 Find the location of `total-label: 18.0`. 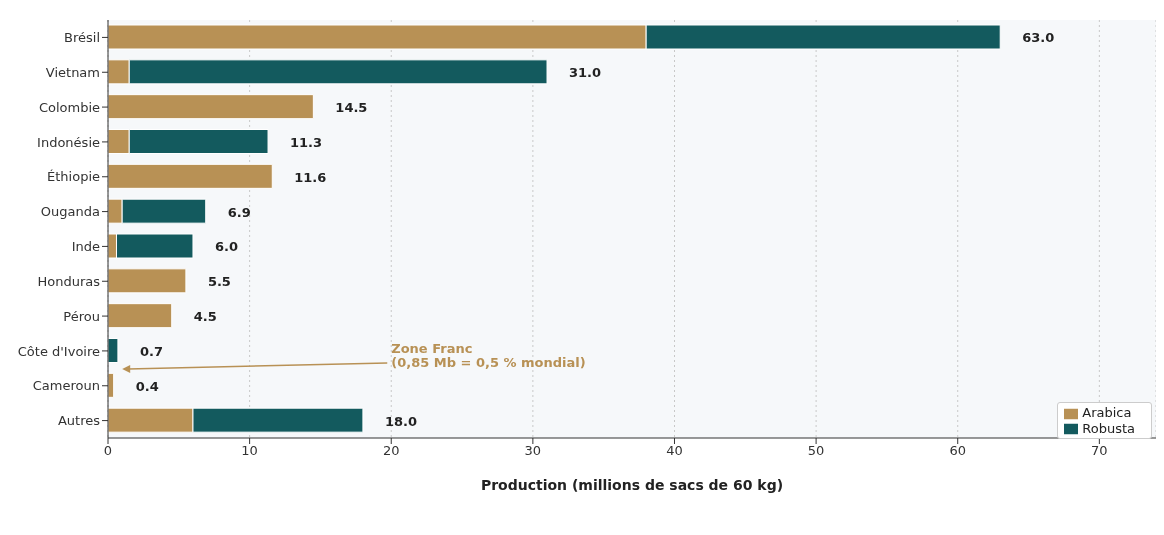

total-label: 18.0 is located at coordinates (400, 421).